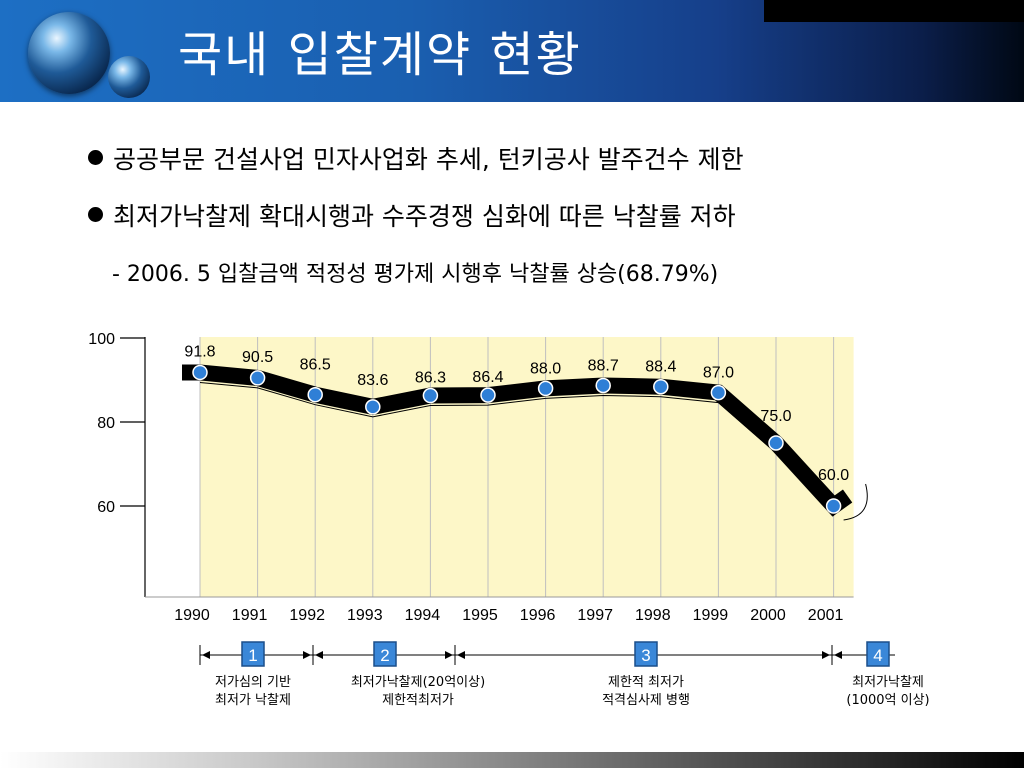  I want to click on data-label: 75.0, so click(775, 416).